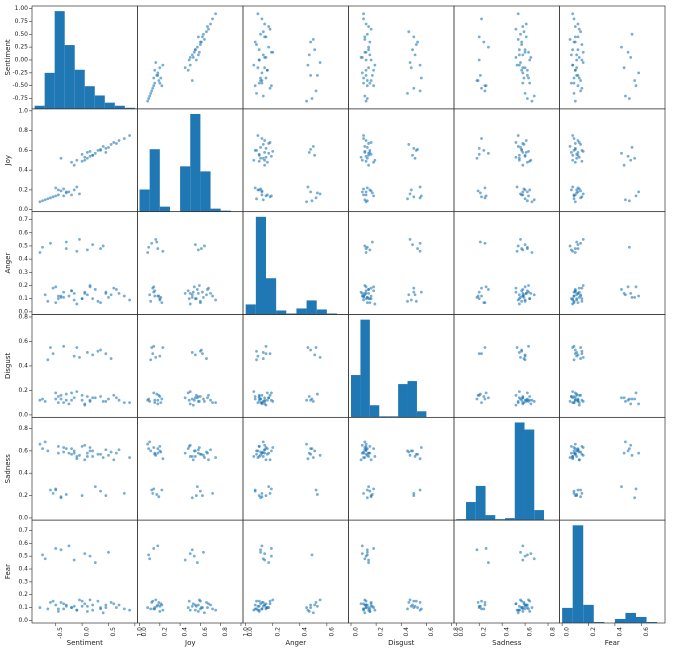 The width and height of the screenshot is (680, 654). Describe the element at coordinates (185, 632) in the screenshot. I see `x-tick-label: 0.4` at that location.